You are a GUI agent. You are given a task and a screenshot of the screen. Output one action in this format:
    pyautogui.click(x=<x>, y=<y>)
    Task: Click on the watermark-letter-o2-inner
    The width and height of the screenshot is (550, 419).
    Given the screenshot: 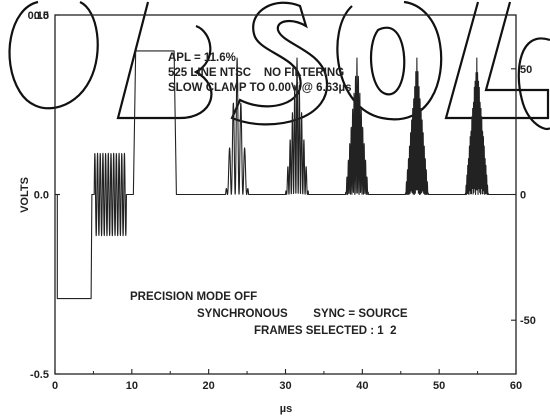 What is the action you would take?
    pyautogui.click(x=388, y=61)
    